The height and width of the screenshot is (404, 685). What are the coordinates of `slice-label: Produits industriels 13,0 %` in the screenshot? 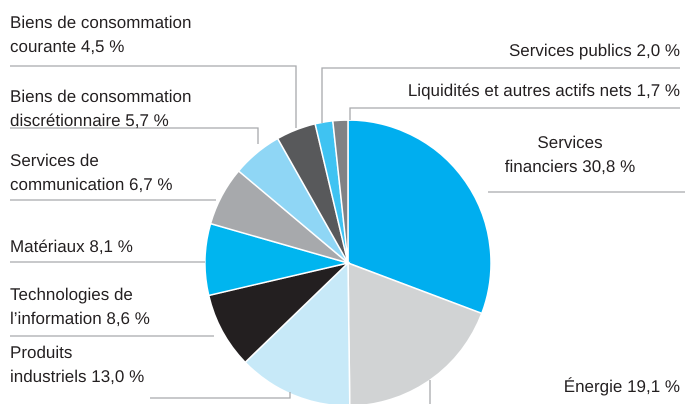 It's located at (77, 364).